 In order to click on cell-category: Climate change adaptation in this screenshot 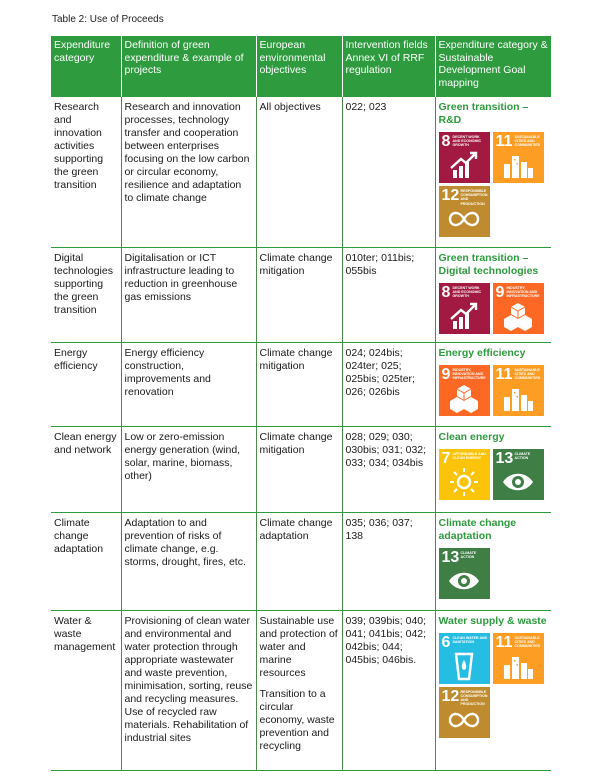, I will do `click(86, 561)`.